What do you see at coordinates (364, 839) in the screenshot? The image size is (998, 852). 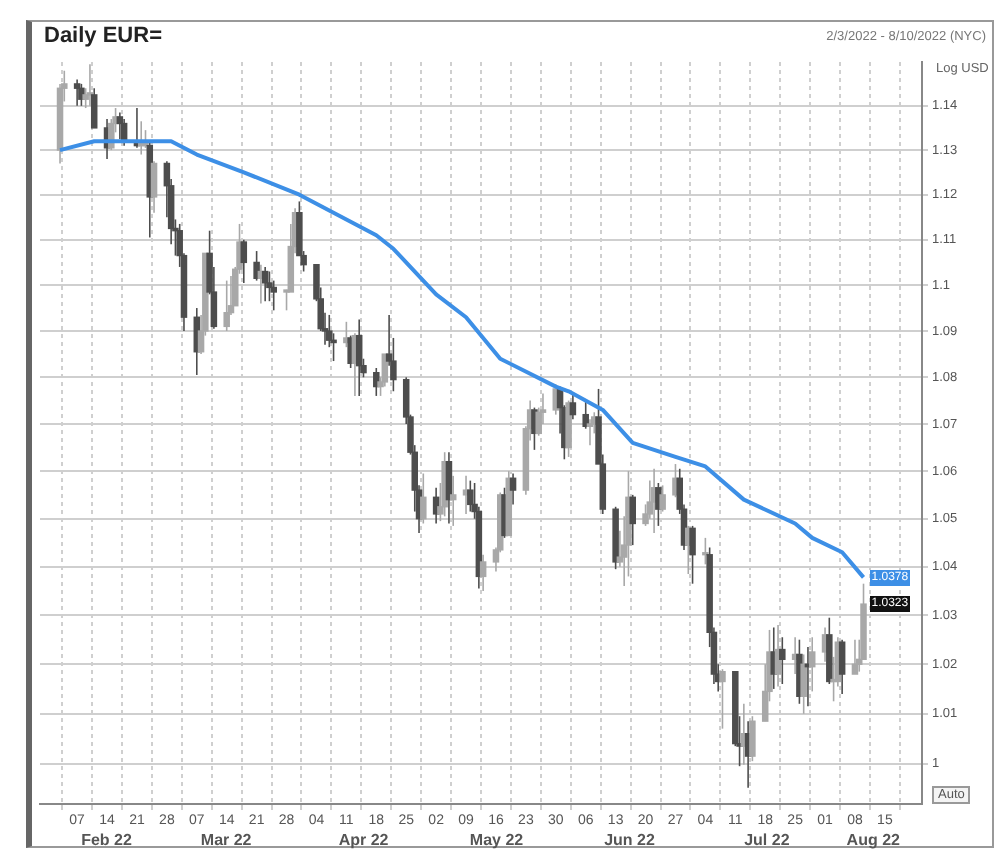 I see `x2-tick-label: Apr 22` at bounding box center [364, 839].